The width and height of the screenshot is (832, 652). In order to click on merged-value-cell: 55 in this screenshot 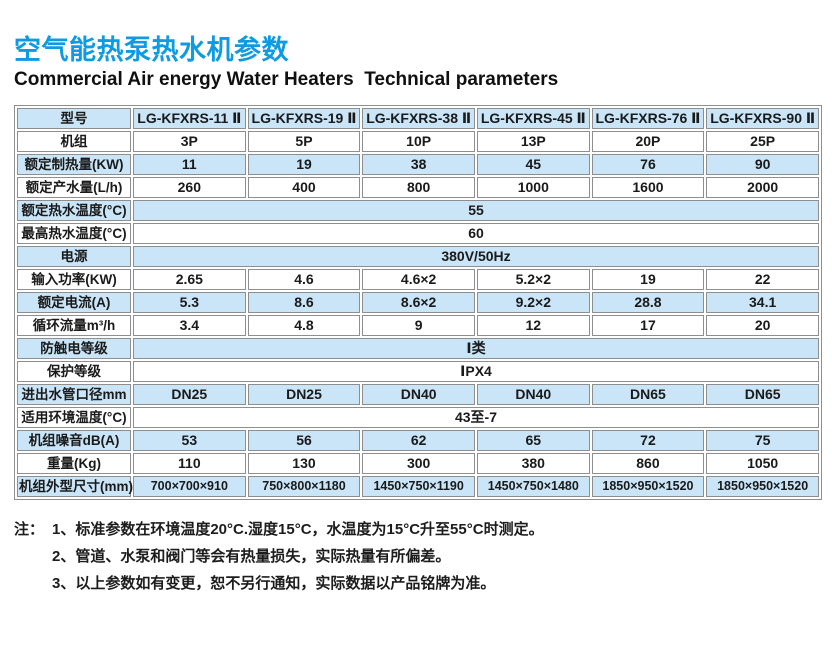, I will do `click(476, 210)`.